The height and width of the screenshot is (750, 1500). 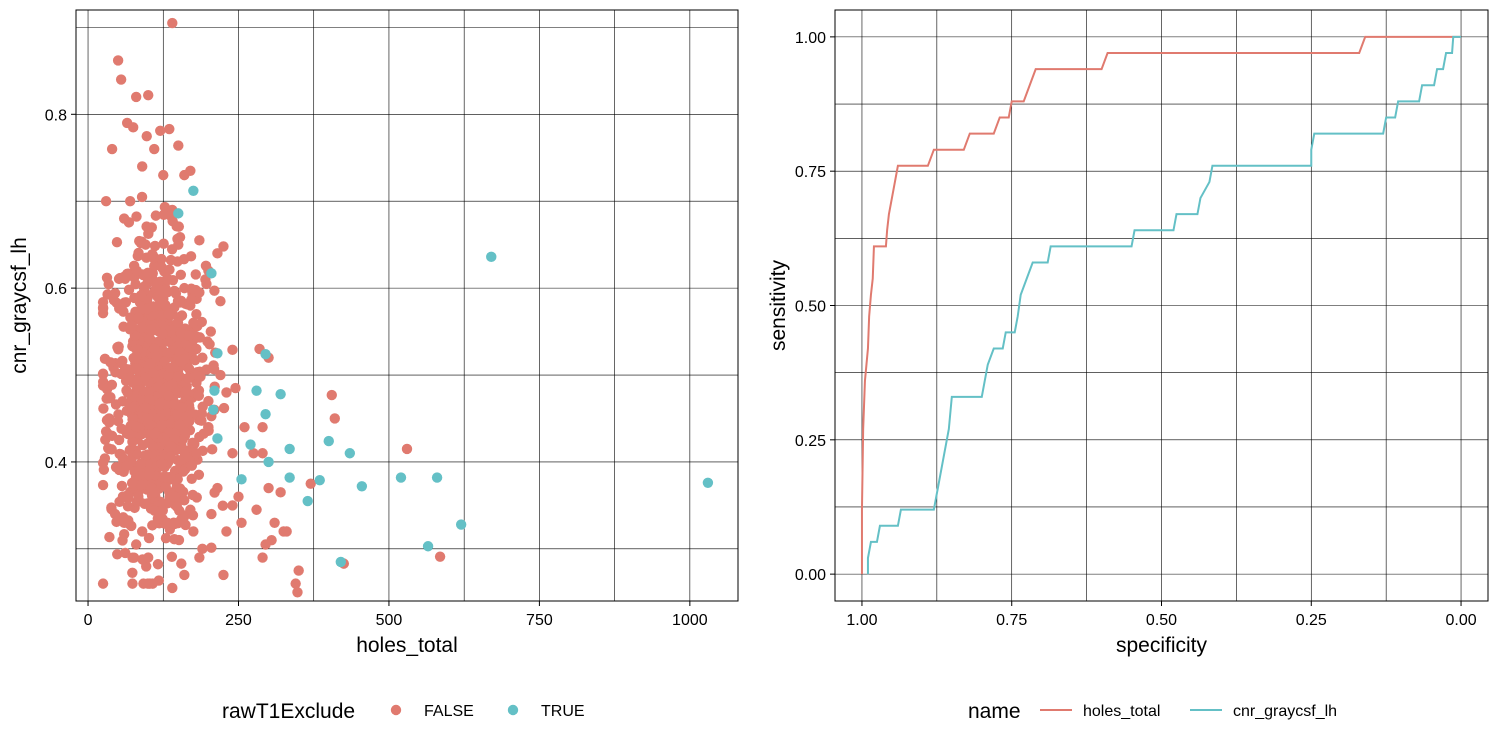 I want to click on legend-key-true, so click(x=513, y=710).